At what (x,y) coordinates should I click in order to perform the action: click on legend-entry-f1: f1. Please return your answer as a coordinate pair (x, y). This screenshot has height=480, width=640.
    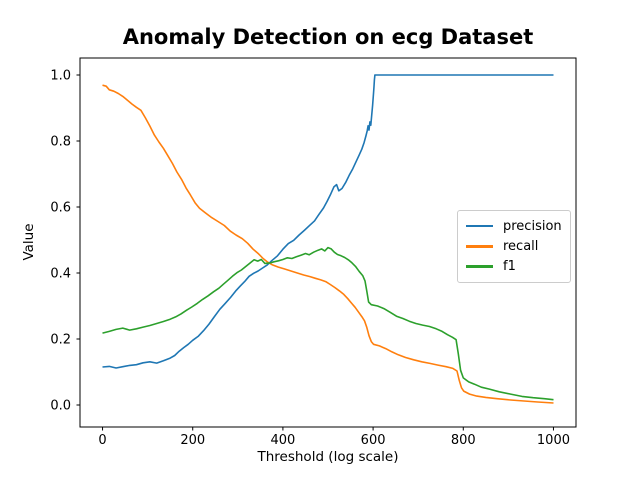
    Looking at the image, I should click on (514, 267).